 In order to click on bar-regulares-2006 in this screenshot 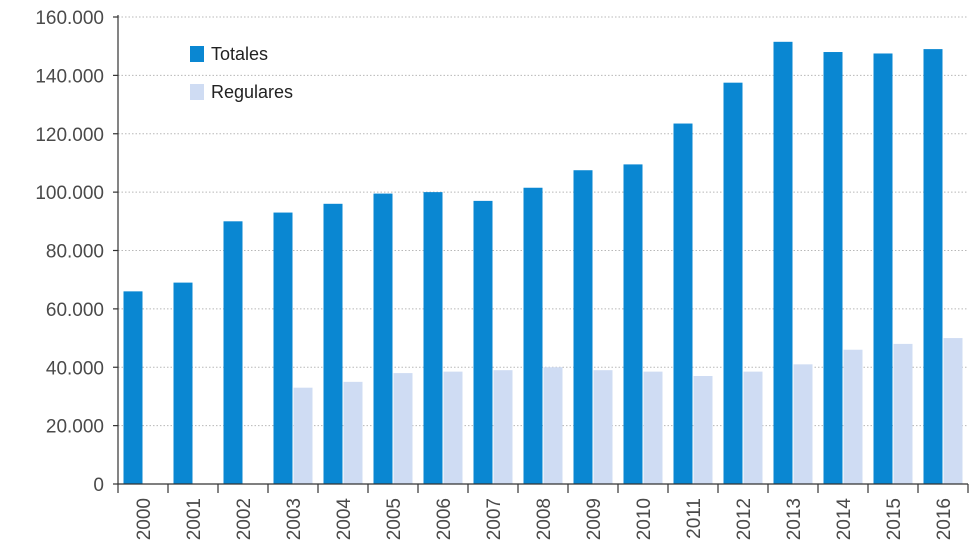, I will do `click(453, 427)`.